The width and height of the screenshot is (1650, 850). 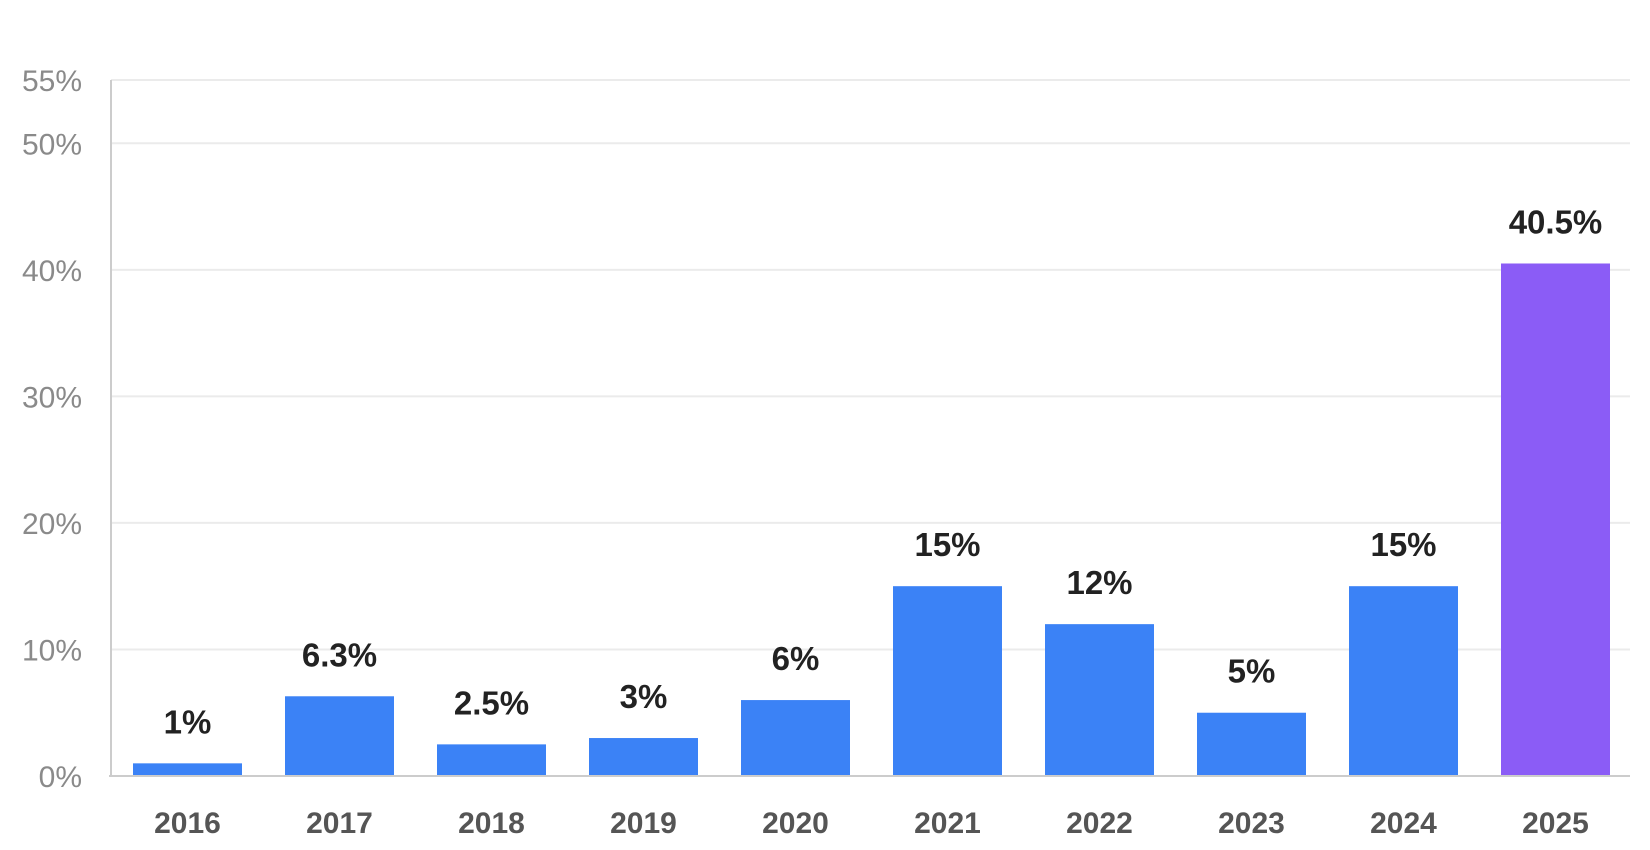 What do you see at coordinates (1555, 823) in the screenshot?
I see `x-tick-label-2025: 2025` at bounding box center [1555, 823].